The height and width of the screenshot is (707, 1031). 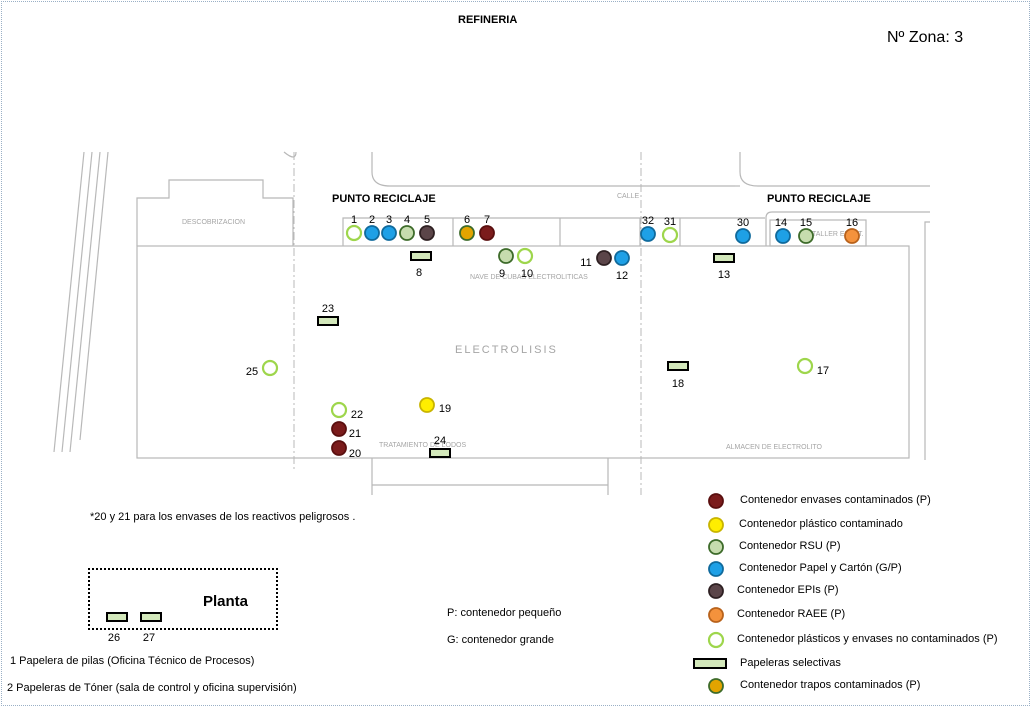 I want to click on marker-label-2: 2, so click(x=372, y=220).